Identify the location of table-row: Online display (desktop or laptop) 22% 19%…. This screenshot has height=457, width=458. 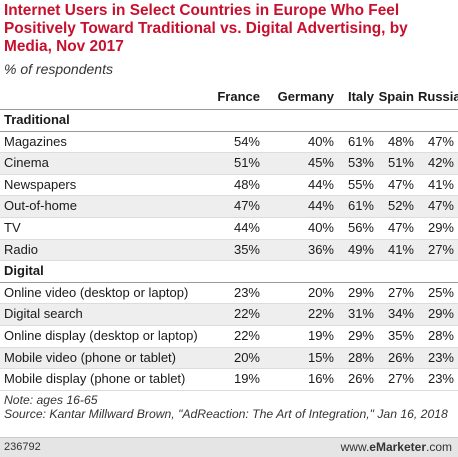
(229, 336).